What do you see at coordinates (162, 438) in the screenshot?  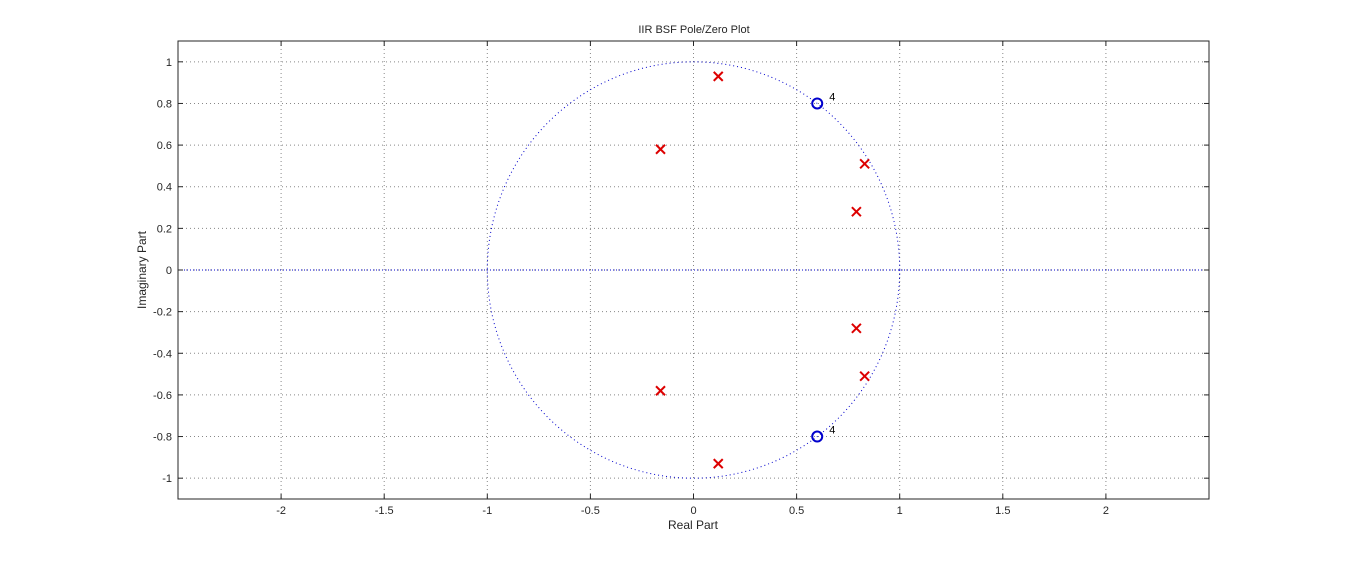 I see `y-tick-label: -0.8` at bounding box center [162, 438].